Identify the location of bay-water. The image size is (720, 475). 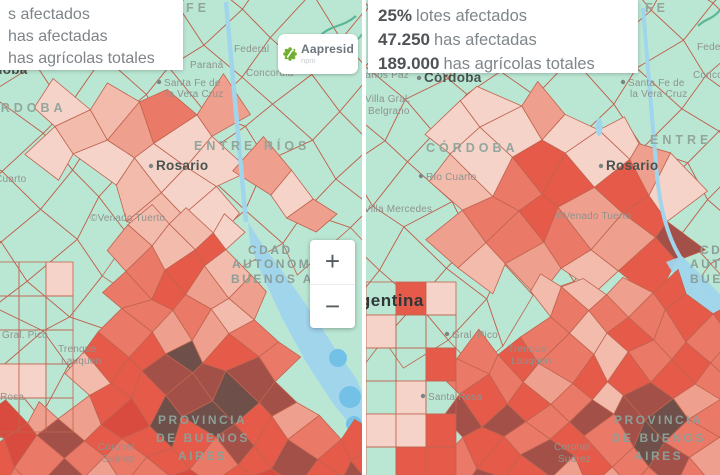
(338, 358).